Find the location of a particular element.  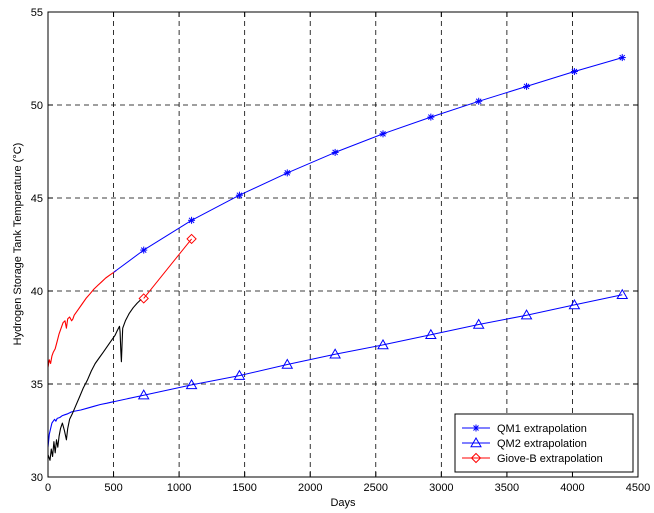

legend-label: QM2 extrapolation is located at coordinates (542, 444).